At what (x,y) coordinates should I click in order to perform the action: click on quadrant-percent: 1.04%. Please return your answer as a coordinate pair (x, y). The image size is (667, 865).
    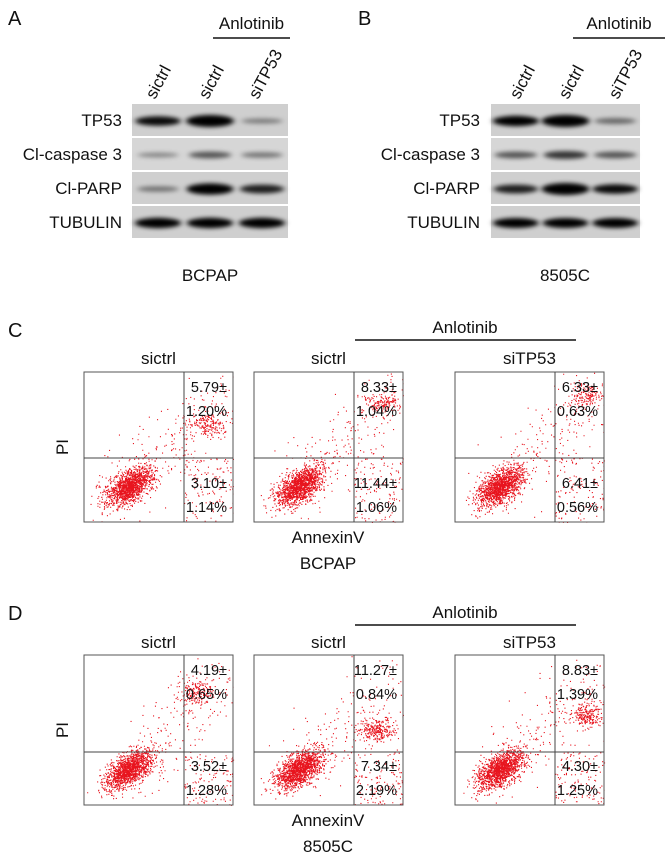
    Looking at the image, I should click on (376, 412).